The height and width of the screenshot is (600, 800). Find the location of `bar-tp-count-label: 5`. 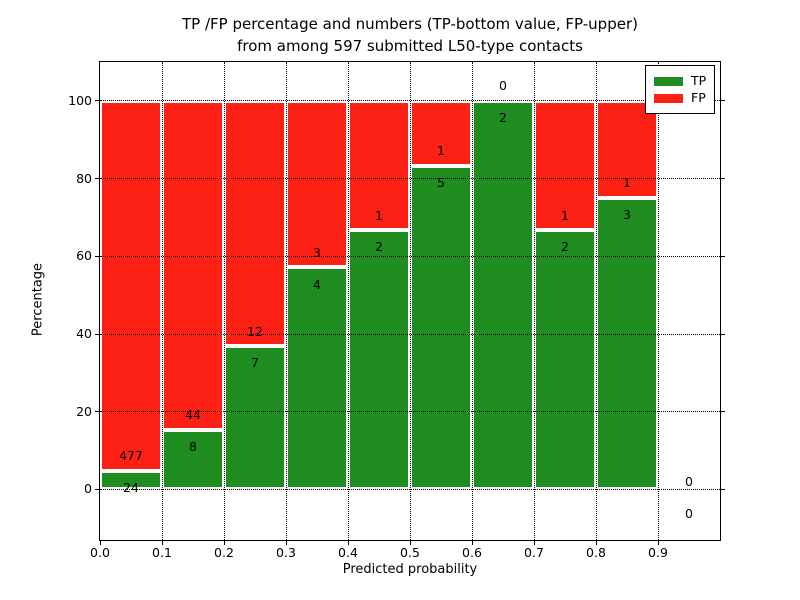

bar-tp-count-label: 5 is located at coordinates (441, 182).